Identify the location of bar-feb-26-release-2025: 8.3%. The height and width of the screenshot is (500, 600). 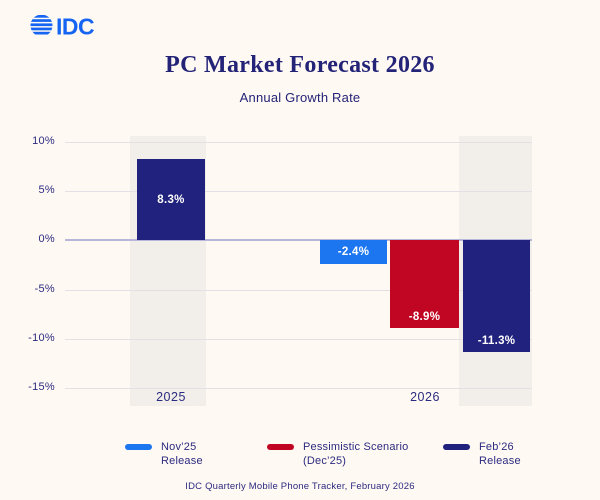
(171, 199).